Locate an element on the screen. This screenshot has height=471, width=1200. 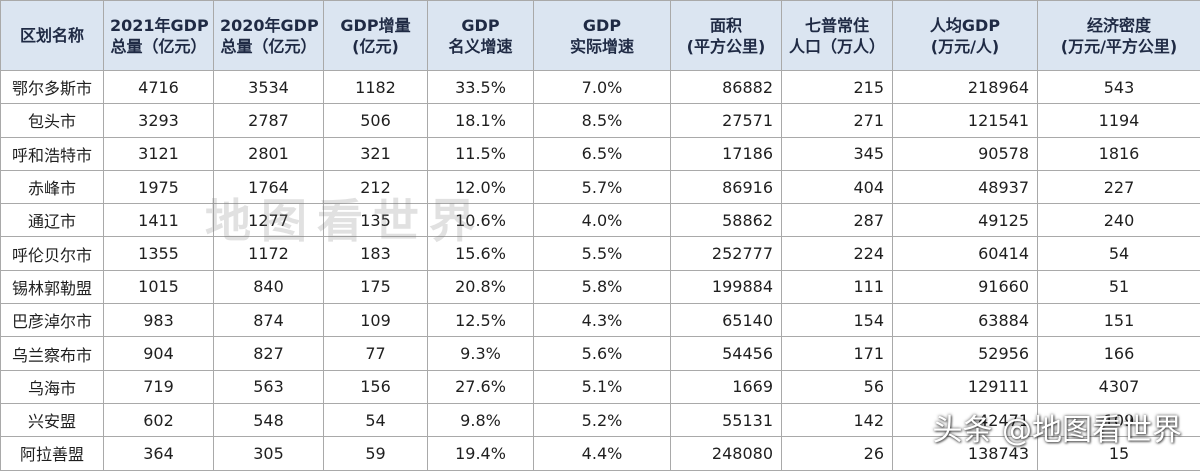
table-cell: 827 is located at coordinates (269, 353).